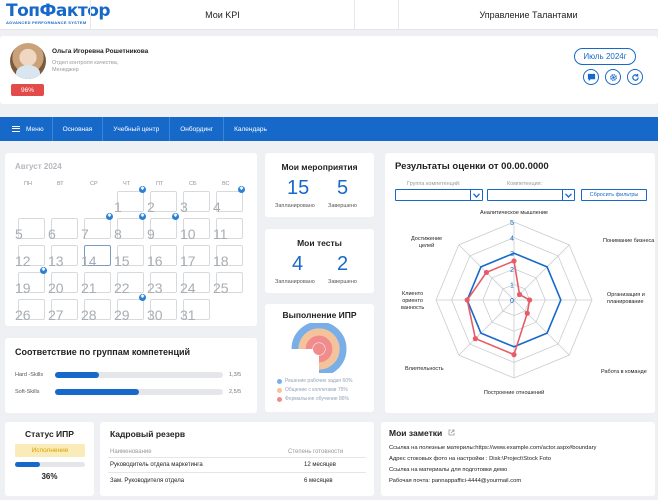 The width and height of the screenshot is (658, 500). I want to click on radar-axis-label: Аналитическое мышление, so click(514, 213).